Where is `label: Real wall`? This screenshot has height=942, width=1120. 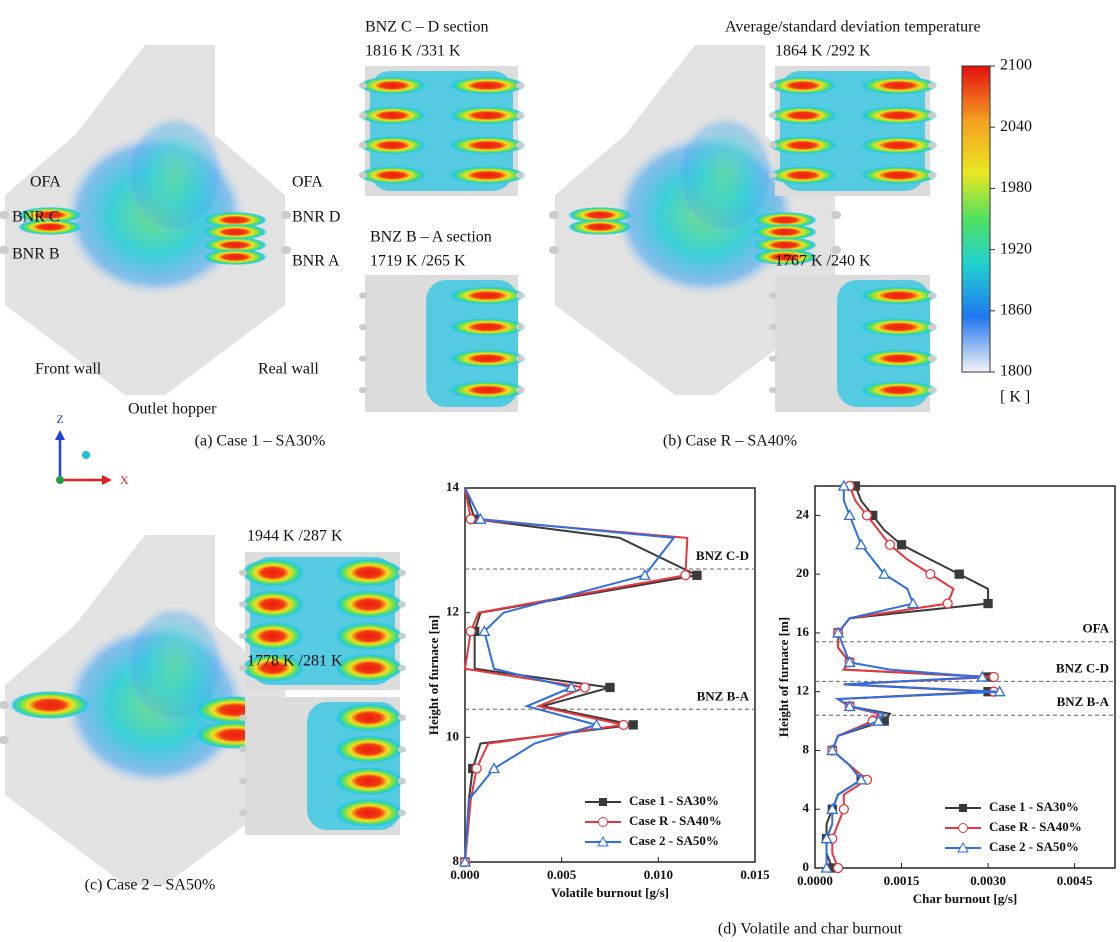 label: Real wall is located at coordinates (288, 369).